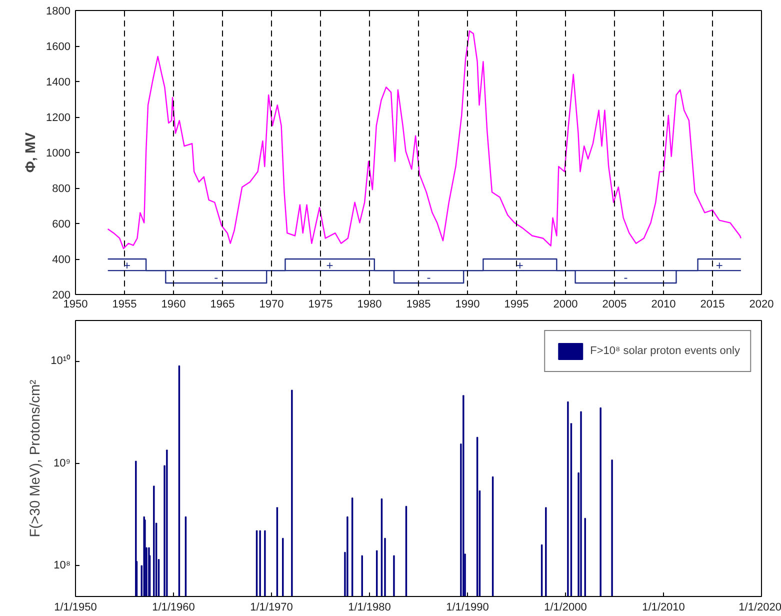 The height and width of the screenshot is (616, 781). Describe the element at coordinates (173, 304) in the screenshot. I see `x-tick-label: 1960` at that location.